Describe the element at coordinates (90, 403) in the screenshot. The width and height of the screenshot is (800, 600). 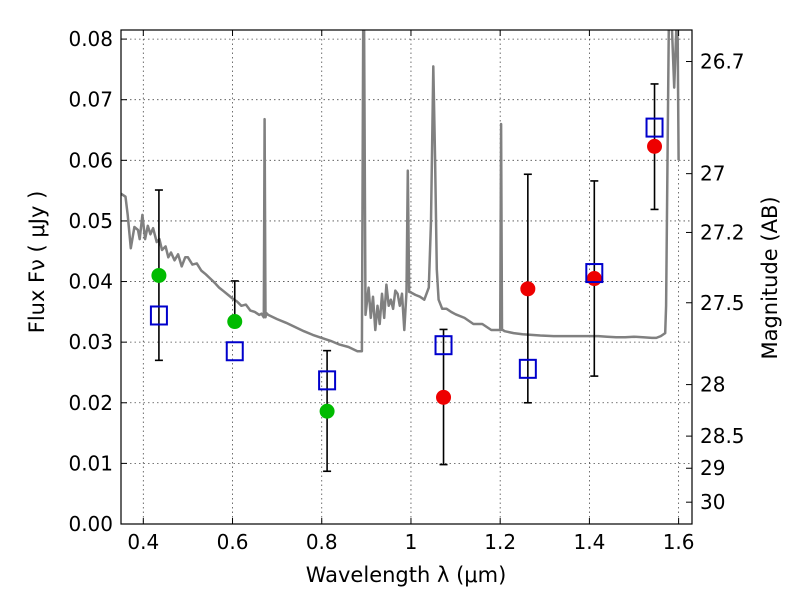
I see `y-tick-label: 0.02` at that location.